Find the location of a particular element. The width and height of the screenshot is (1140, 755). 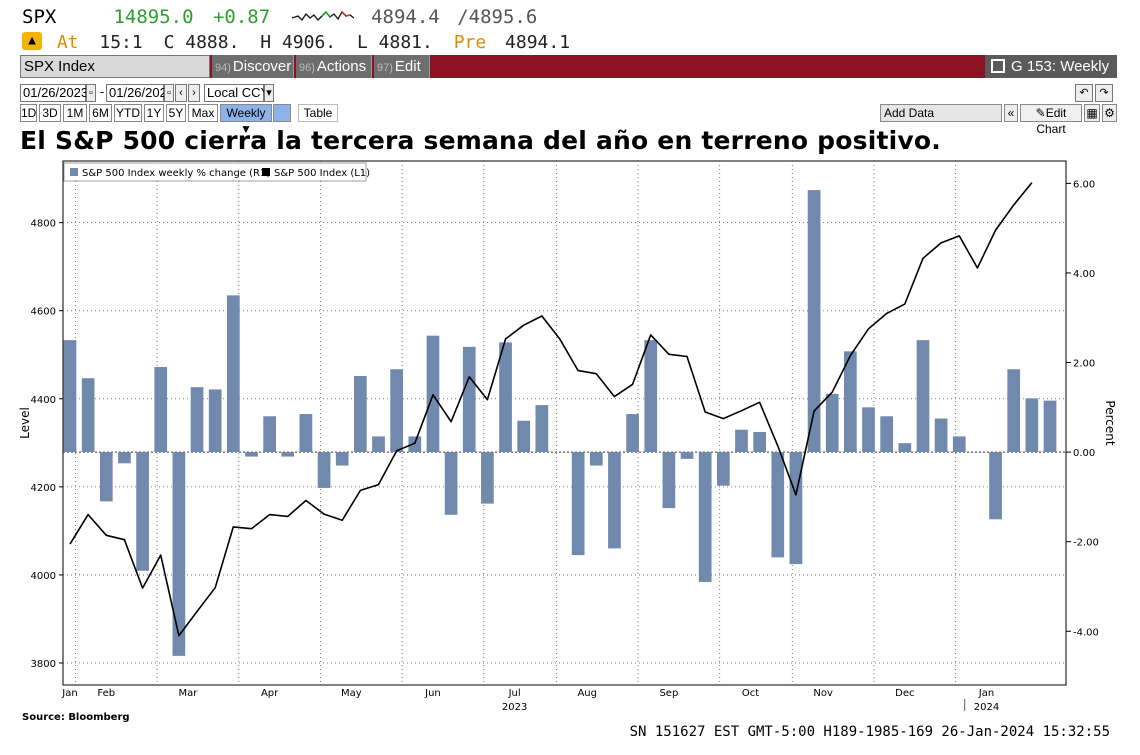

period-1m: 1M is located at coordinates (75, 113).